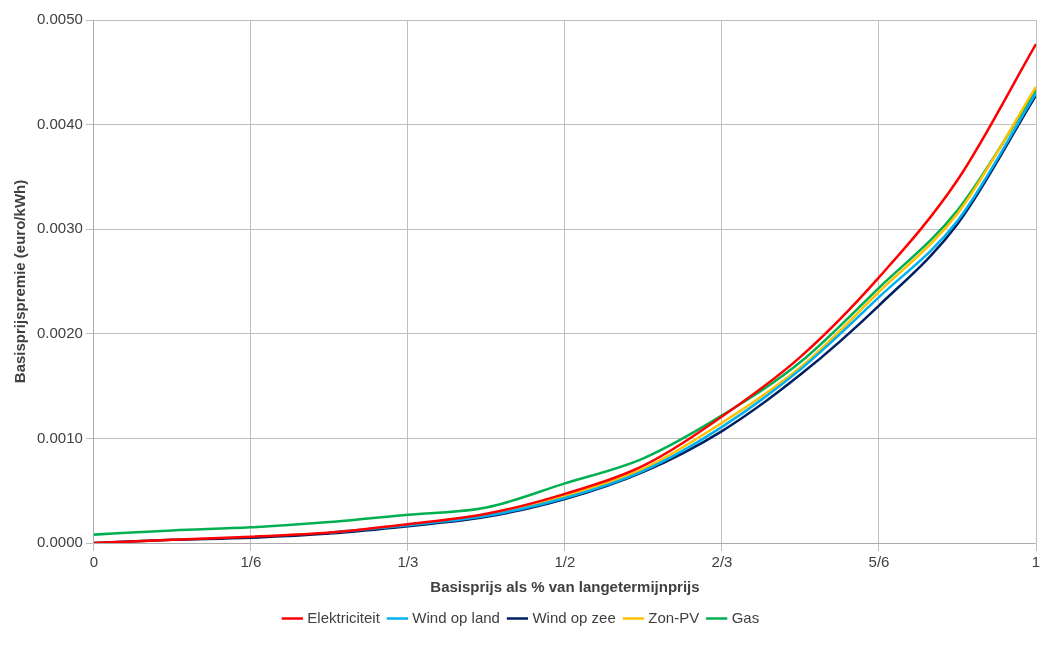  I want to click on y-axis-title: Basisprijspremie (euro/kWh), so click(20, 281).